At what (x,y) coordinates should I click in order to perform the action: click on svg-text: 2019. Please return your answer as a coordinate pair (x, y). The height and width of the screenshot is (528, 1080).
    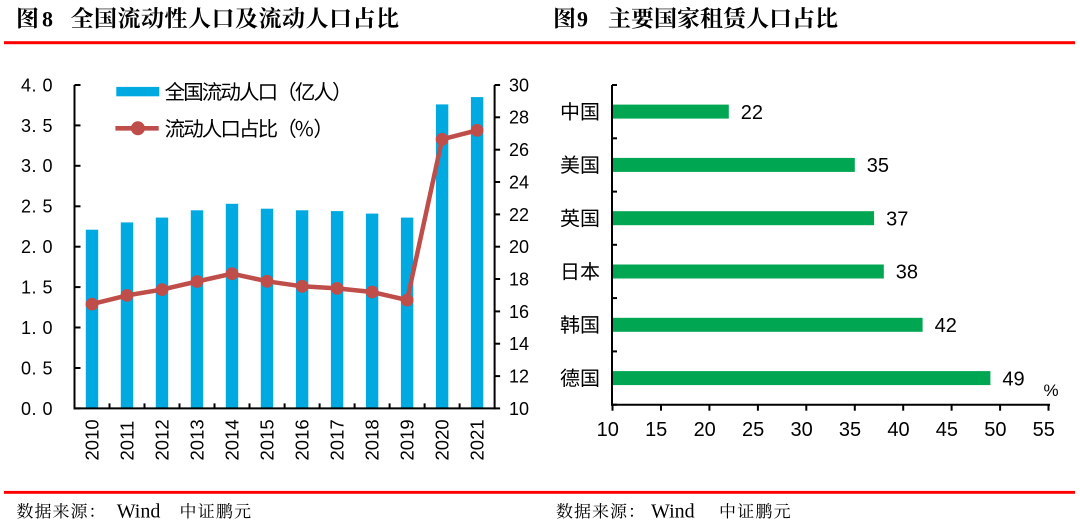
    Looking at the image, I should click on (407, 439).